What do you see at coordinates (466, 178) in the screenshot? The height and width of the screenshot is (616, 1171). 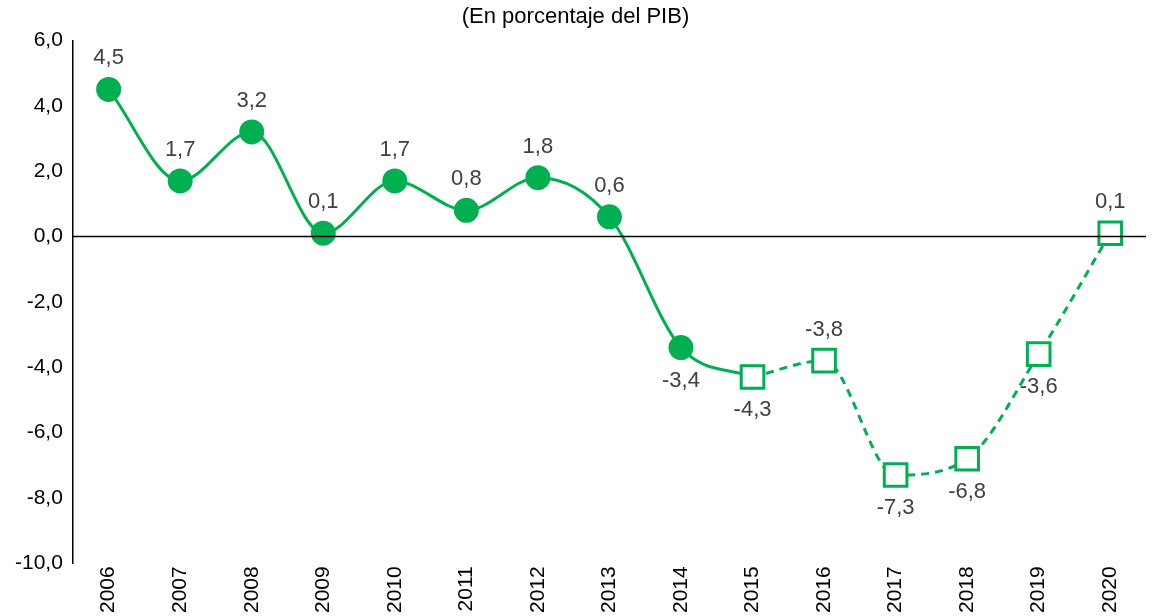 I see `data-label: 0,8` at bounding box center [466, 178].